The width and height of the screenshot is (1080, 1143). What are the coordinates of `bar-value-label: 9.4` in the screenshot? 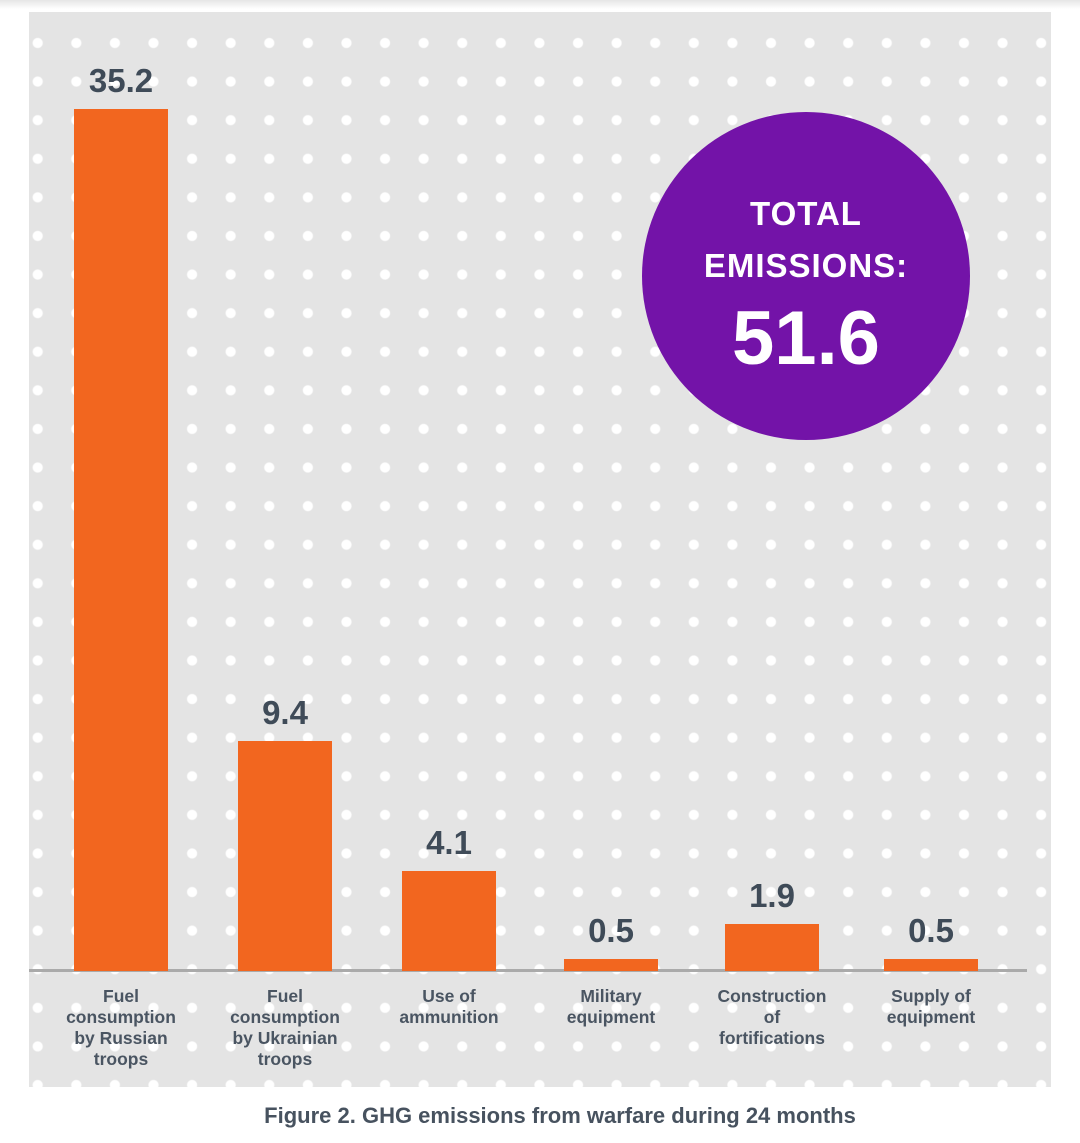 It's located at (285, 712).